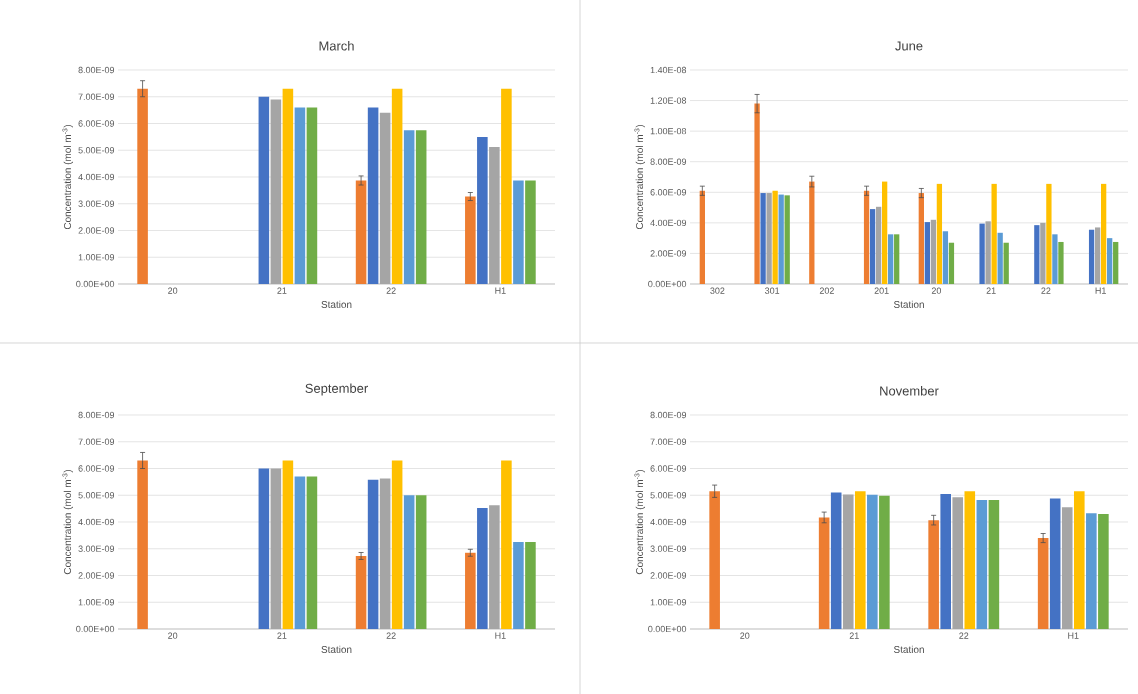 The image size is (1138, 694). I want to click on y-tick-label: 5.00E-09, so click(96, 495).